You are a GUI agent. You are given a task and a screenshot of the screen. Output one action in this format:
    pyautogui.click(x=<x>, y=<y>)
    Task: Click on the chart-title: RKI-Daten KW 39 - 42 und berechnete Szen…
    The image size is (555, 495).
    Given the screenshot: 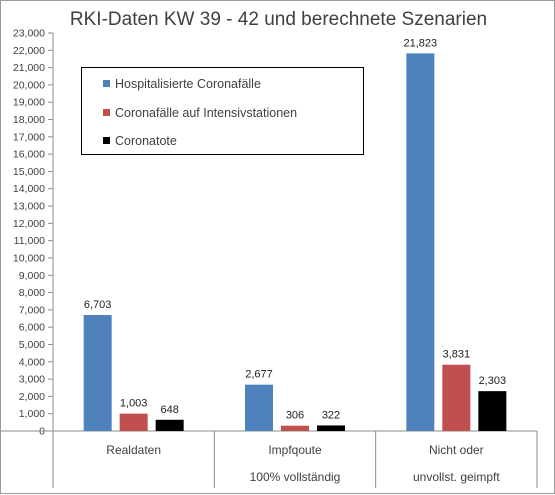 What is the action you would take?
    pyautogui.click(x=278, y=19)
    